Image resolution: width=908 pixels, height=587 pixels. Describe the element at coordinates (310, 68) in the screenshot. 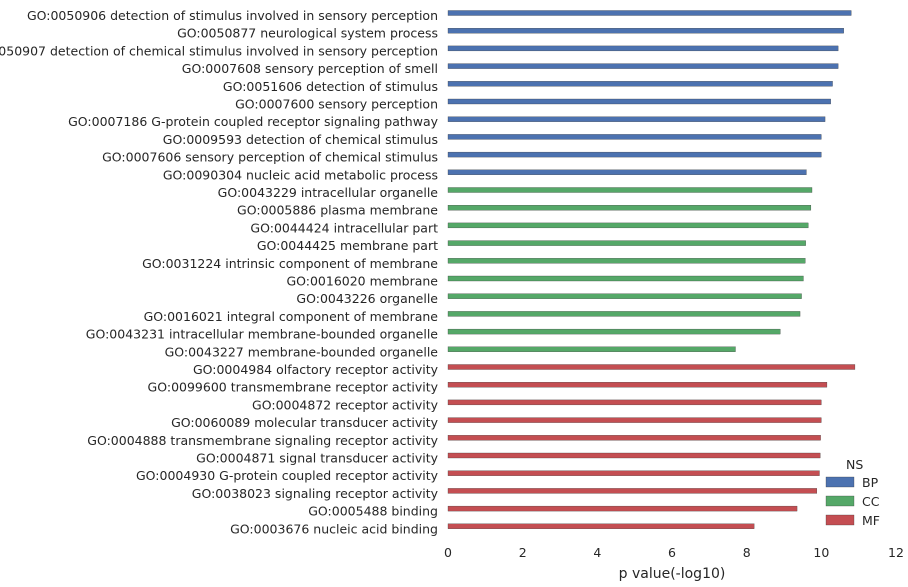

I see `y-tick-label: GO:0007608 sensory perception of smell` at that location.